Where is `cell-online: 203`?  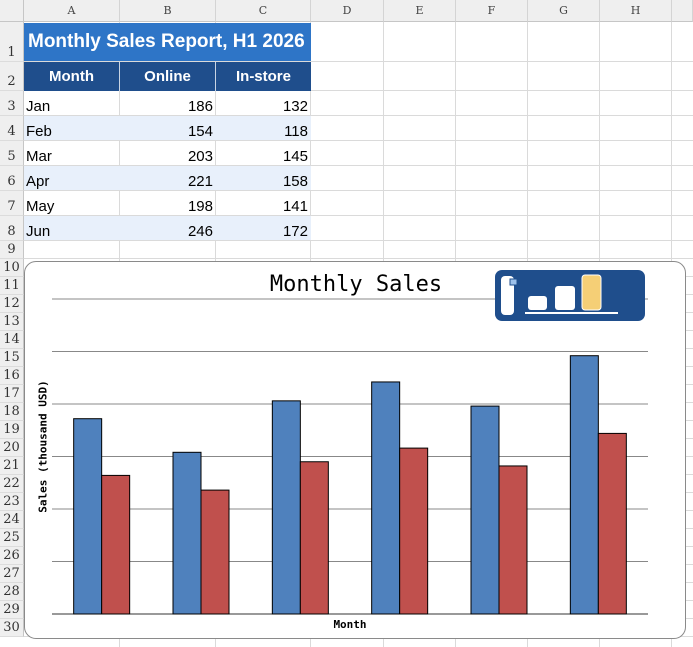
cell-online: 203 is located at coordinates (200, 156).